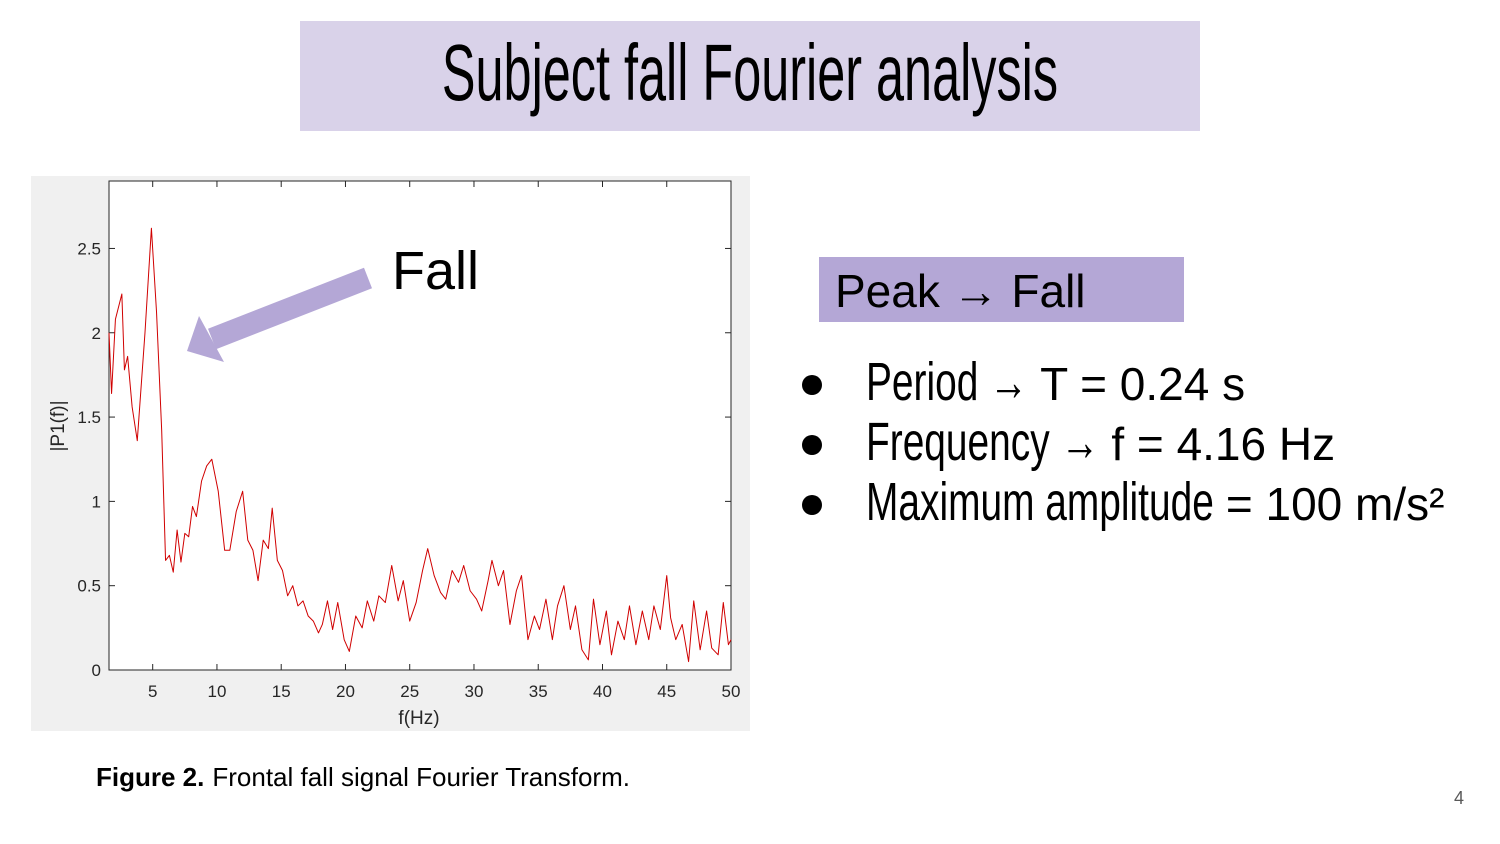 The image size is (1500, 844). What do you see at coordinates (281, 691) in the screenshot?
I see `x-tick-label: 15` at bounding box center [281, 691].